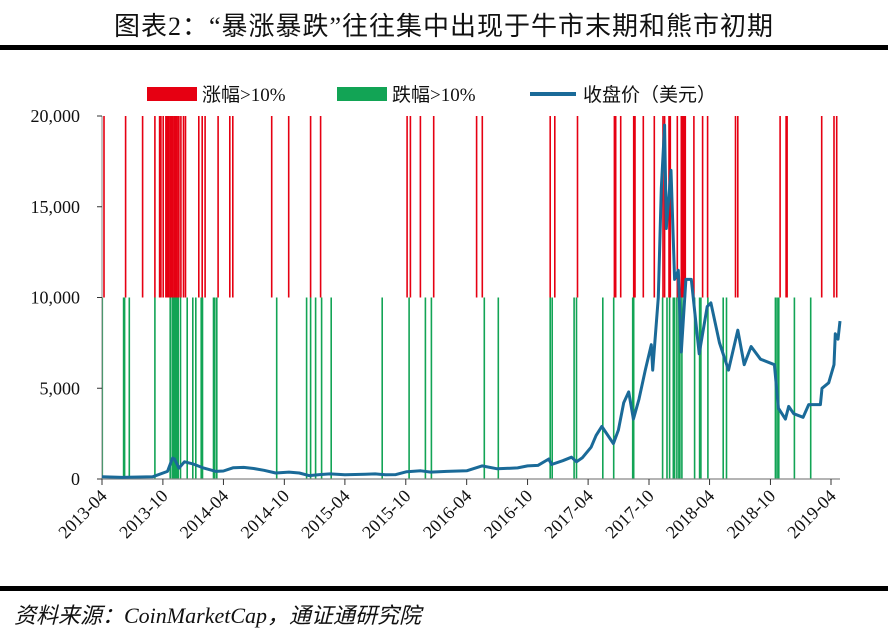 The height and width of the screenshot is (636, 888). What do you see at coordinates (444, 588) in the screenshot?
I see `bottom-rule` at bounding box center [444, 588].